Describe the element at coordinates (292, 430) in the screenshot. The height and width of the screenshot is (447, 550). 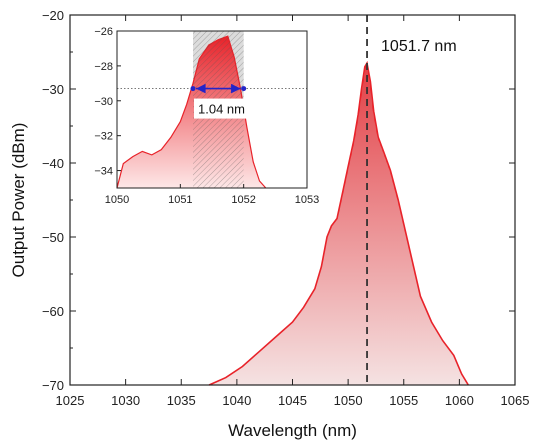
I see `x-axis-title: Wavelength (nm)` at that location.